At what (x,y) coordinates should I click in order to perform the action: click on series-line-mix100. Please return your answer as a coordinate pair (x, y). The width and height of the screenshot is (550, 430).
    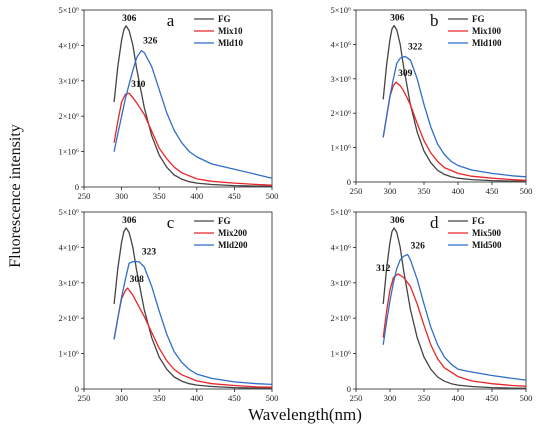
    Looking at the image, I should click on (454, 131).